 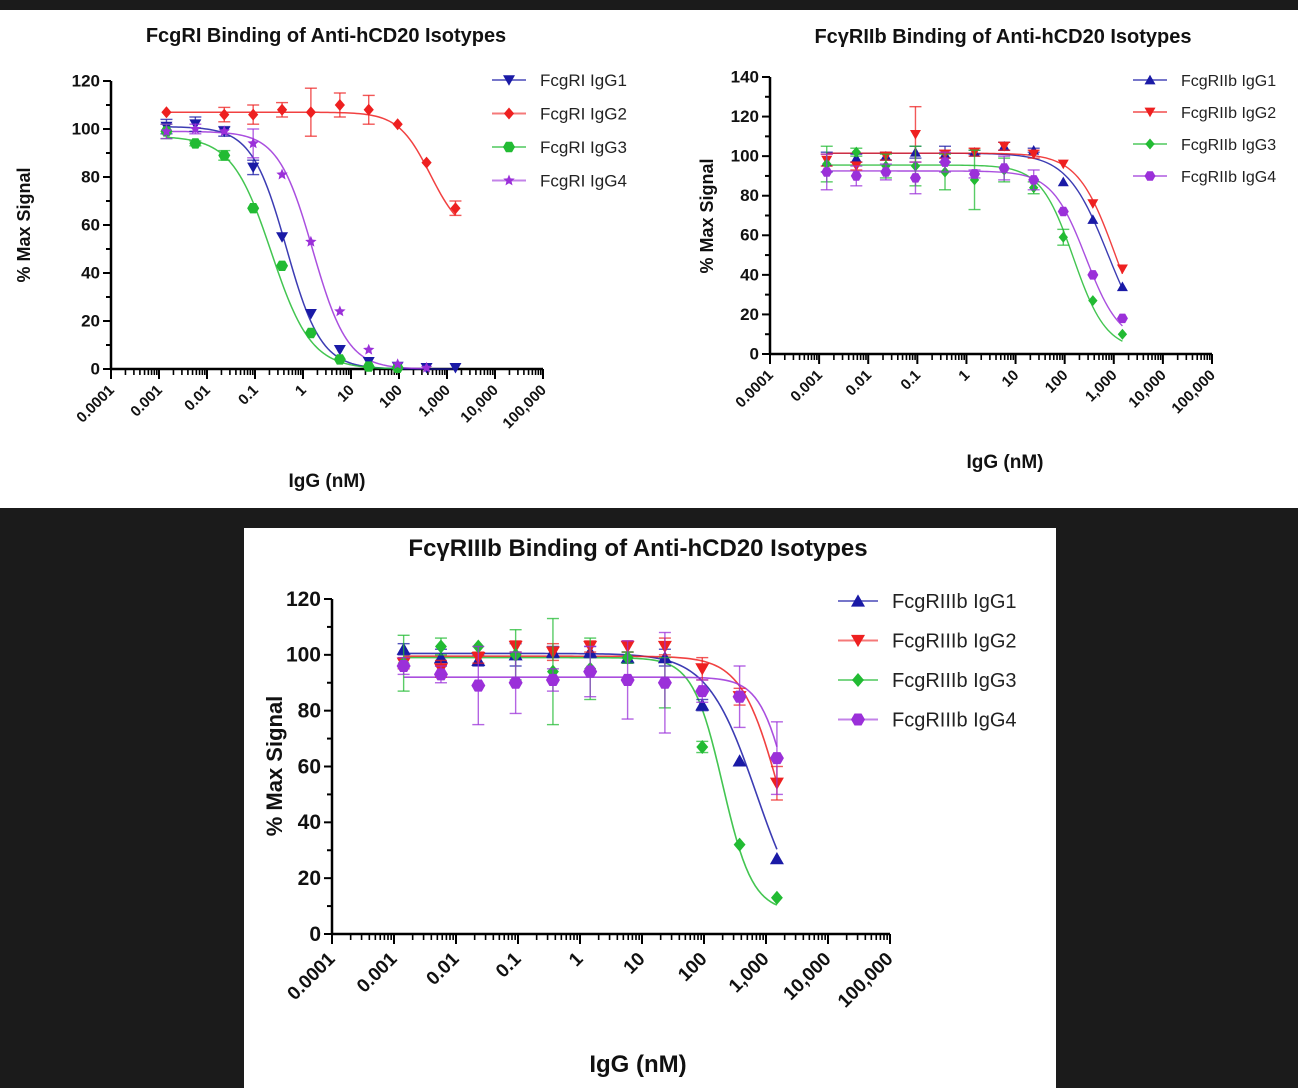 I want to click on y-tick-label: 140, so click(x=745, y=76).